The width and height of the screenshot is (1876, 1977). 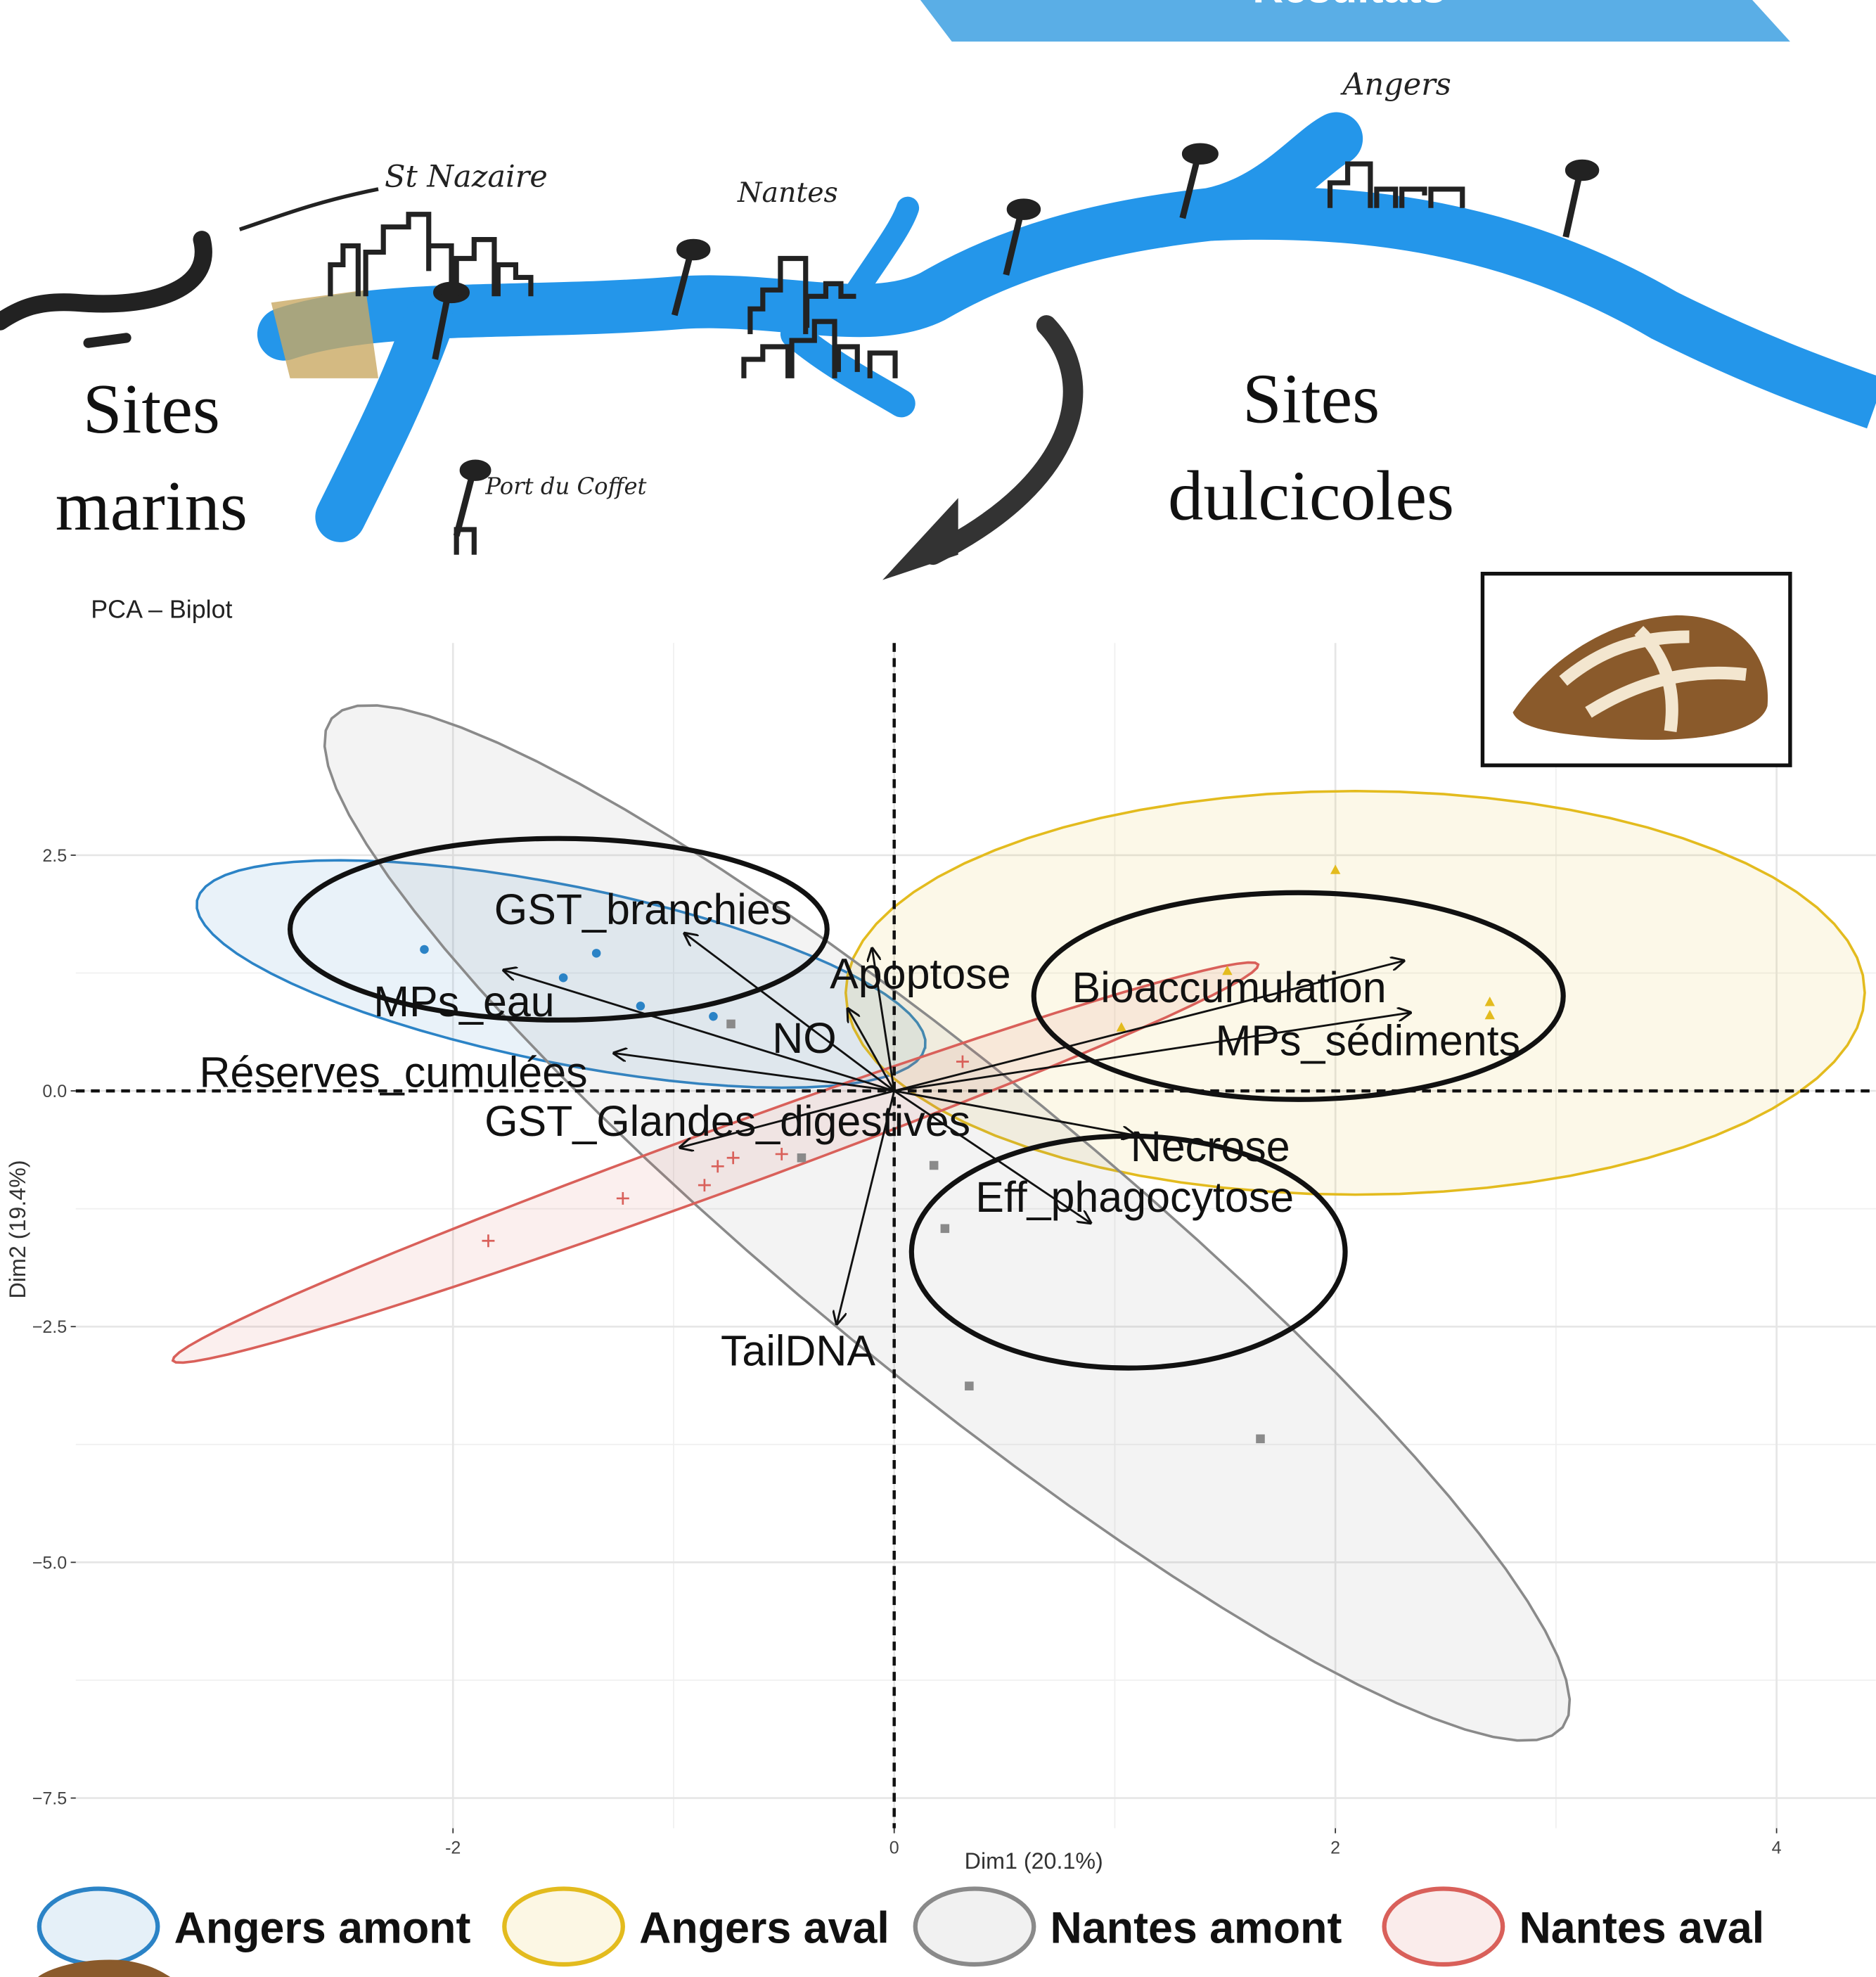 What do you see at coordinates (322, 1929) in the screenshot?
I see `legend-label: Angers amont` at bounding box center [322, 1929].